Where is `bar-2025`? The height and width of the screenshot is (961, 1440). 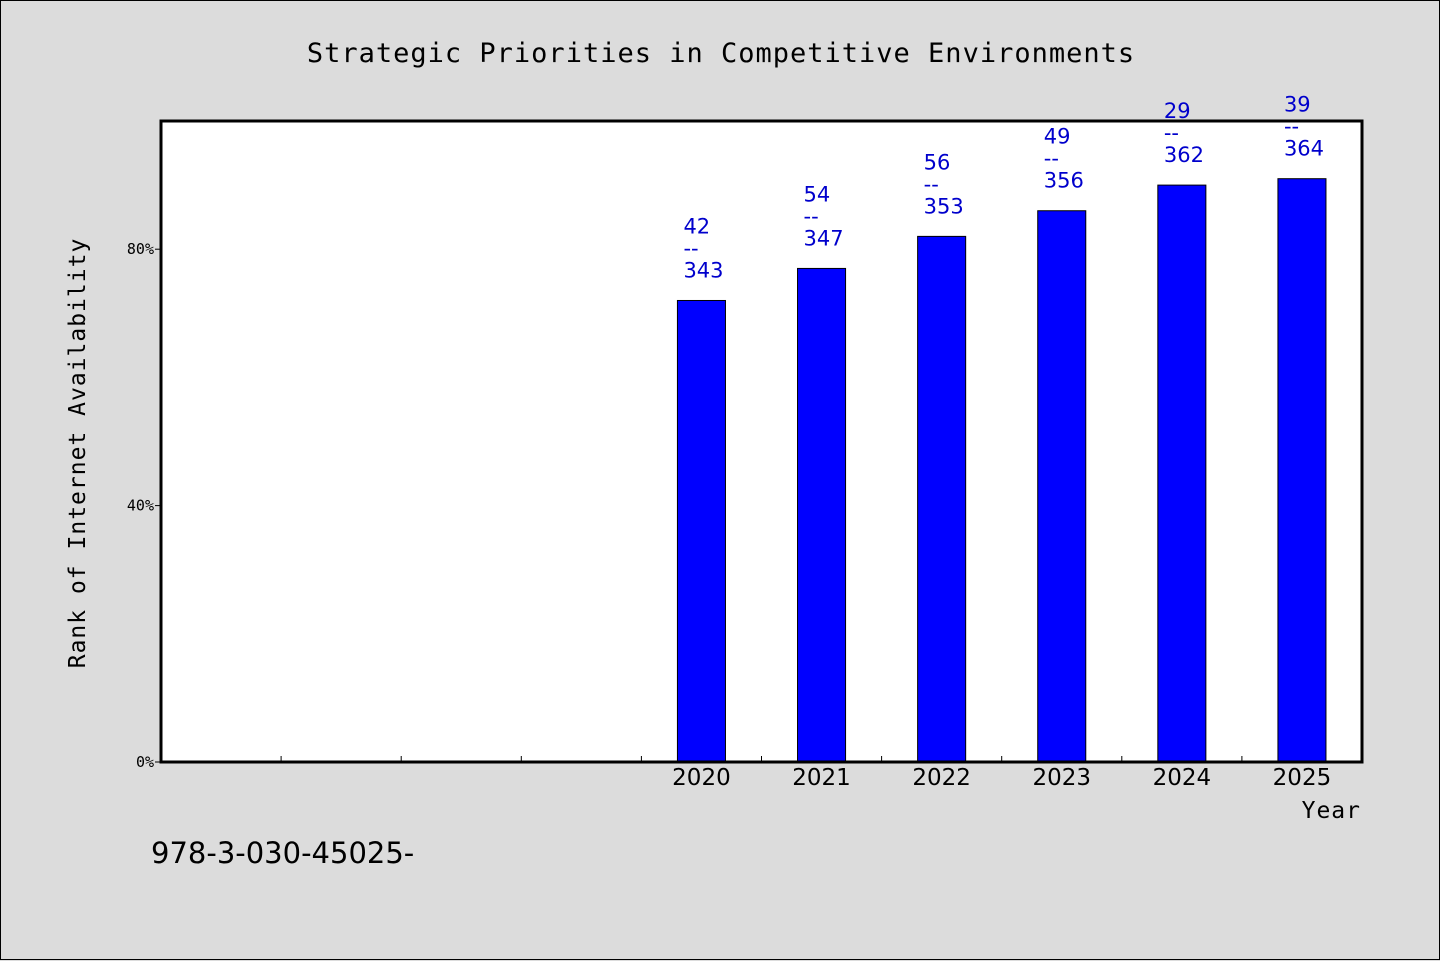
bar-2025 is located at coordinates (1302, 470).